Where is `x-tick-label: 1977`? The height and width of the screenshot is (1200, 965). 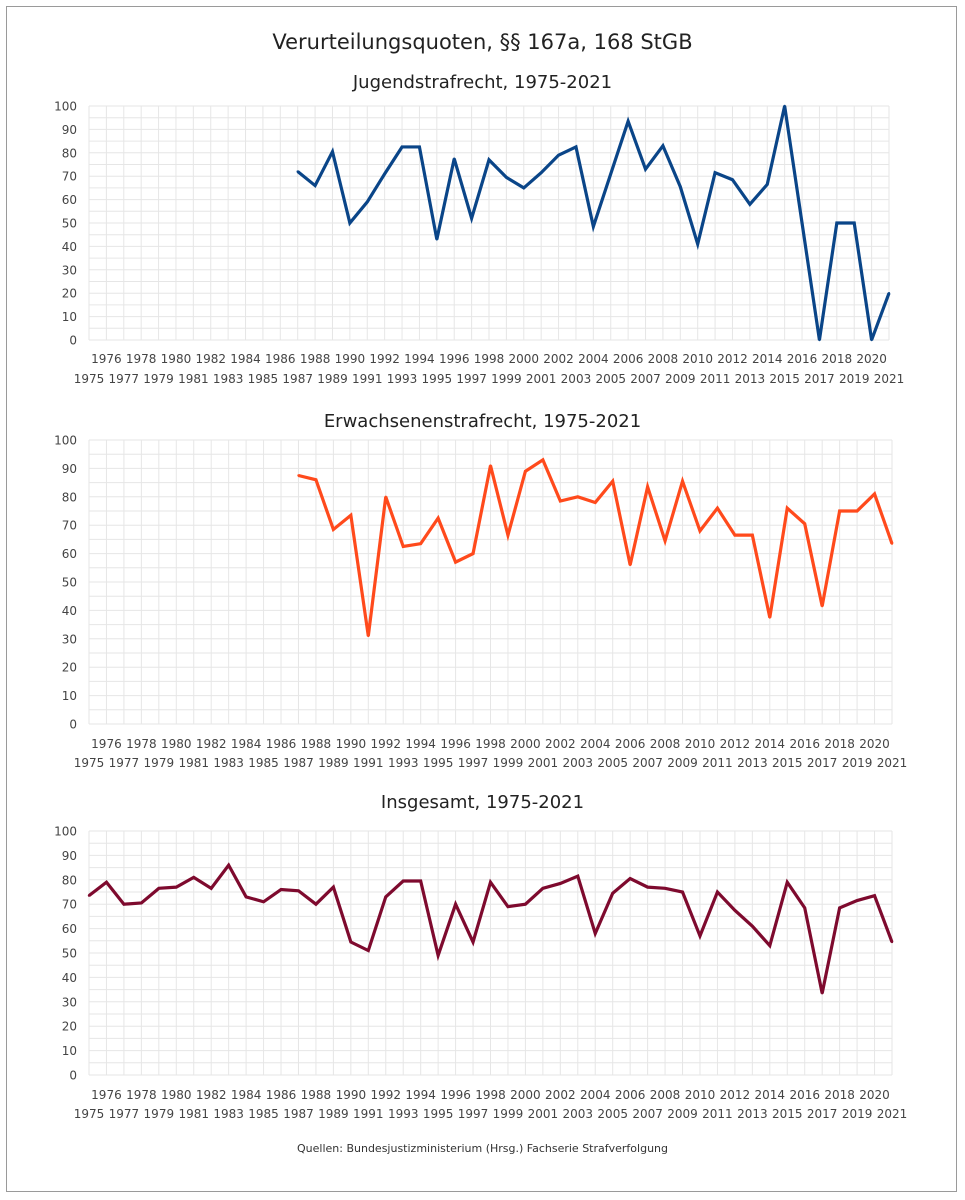 x-tick-label: 1977 is located at coordinates (124, 763).